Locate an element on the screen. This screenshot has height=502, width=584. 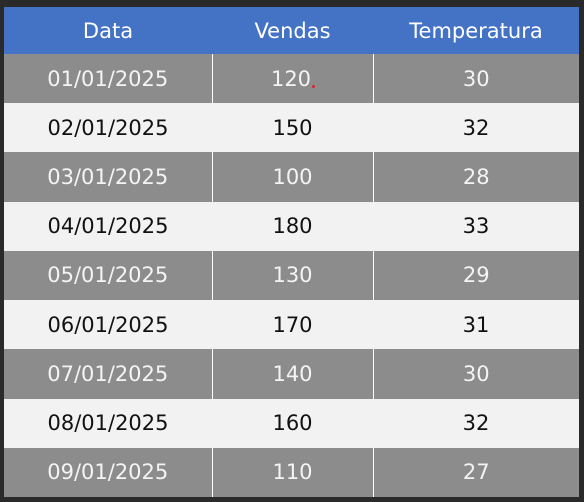
date-cell: 06/01/2025 is located at coordinates (108, 325).